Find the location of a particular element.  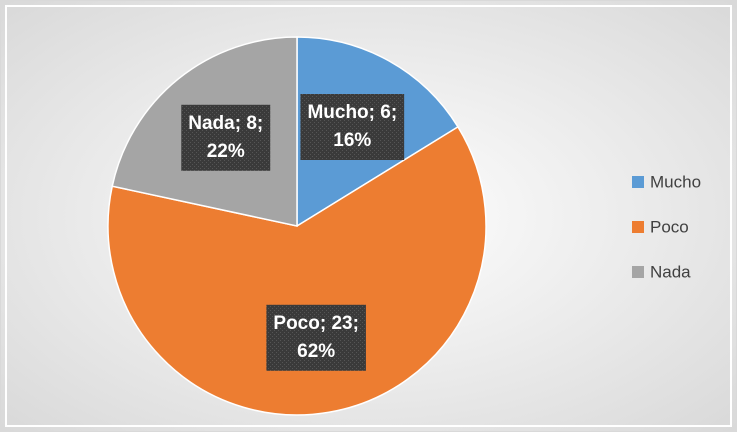

legend-label: Mucho is located at coordinates (675, 181).